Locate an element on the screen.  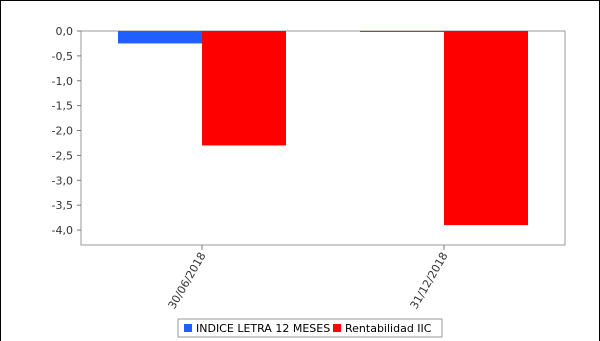
y-axis-ticks: 0,0 -0,5 -1,0 -1,5 -2,0 -2,5 -3,0 -3,5 -4,0 is located at coordinates (66, 131).